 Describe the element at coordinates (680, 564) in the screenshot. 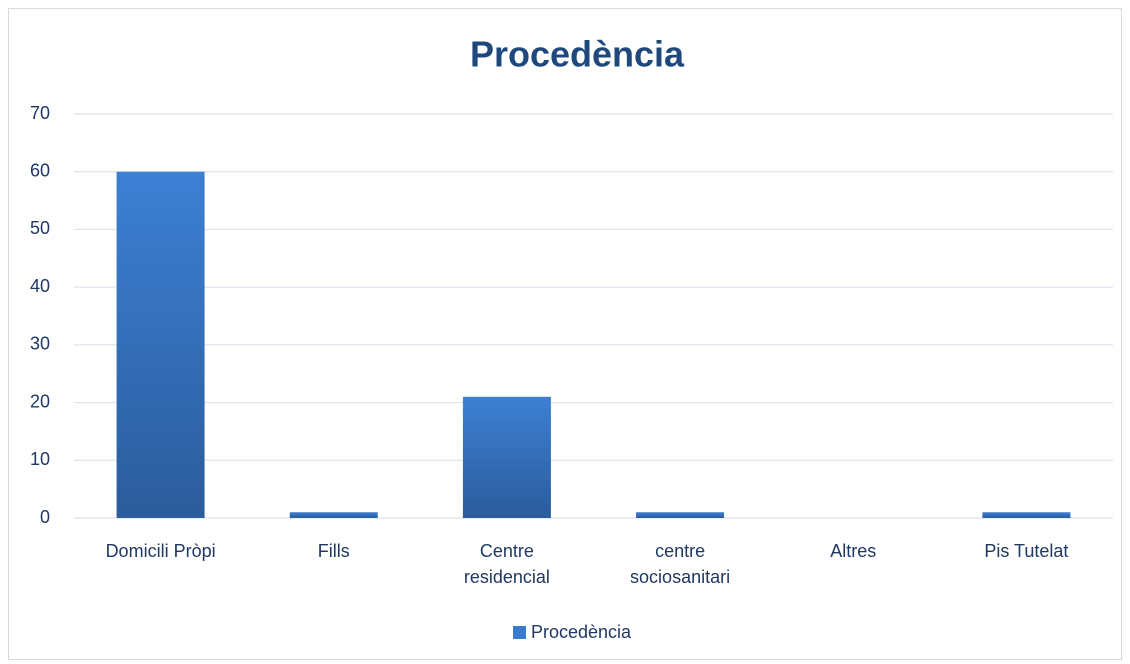

I see `x-tick-label: centre sociosanitari` at that location.